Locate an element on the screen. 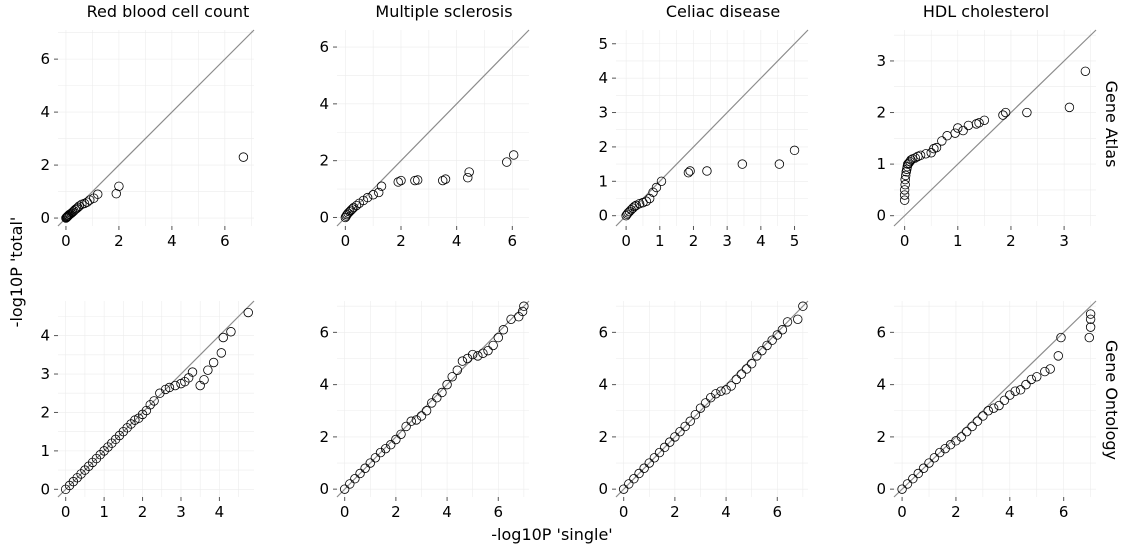  x-tick-label: 5 is located at coordinates (795, 241).